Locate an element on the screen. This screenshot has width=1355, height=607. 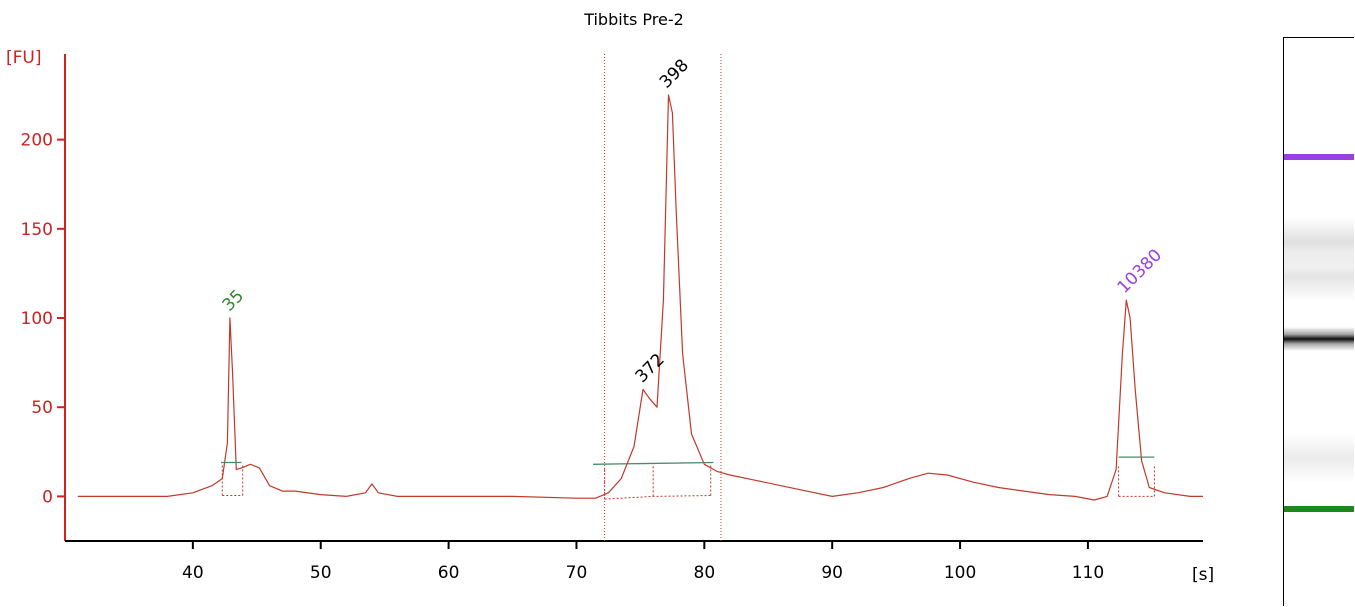
x-tick-label: 100 is located at coordinates (960, 573).